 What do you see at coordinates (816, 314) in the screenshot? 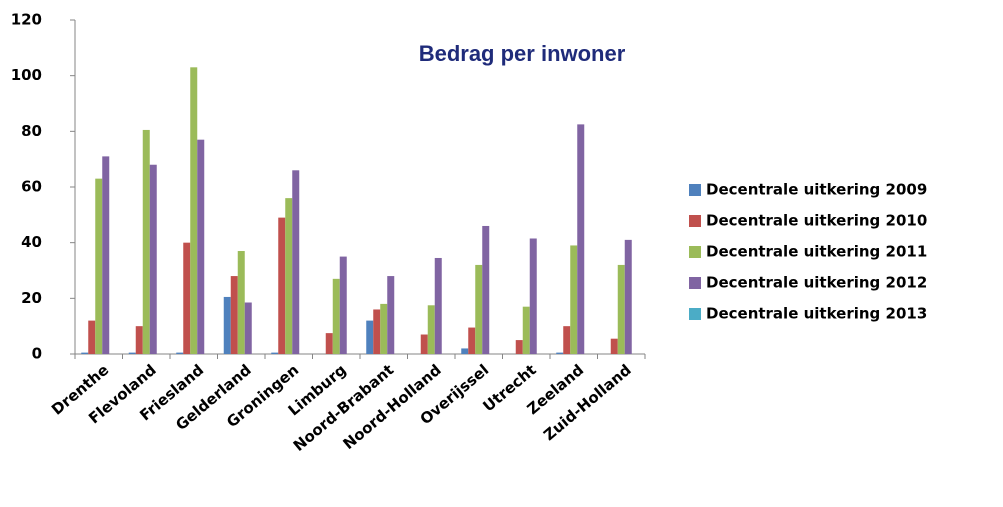
I see `legend-label: Decentrale uitkering 2013` at bounding box center [816, 314].